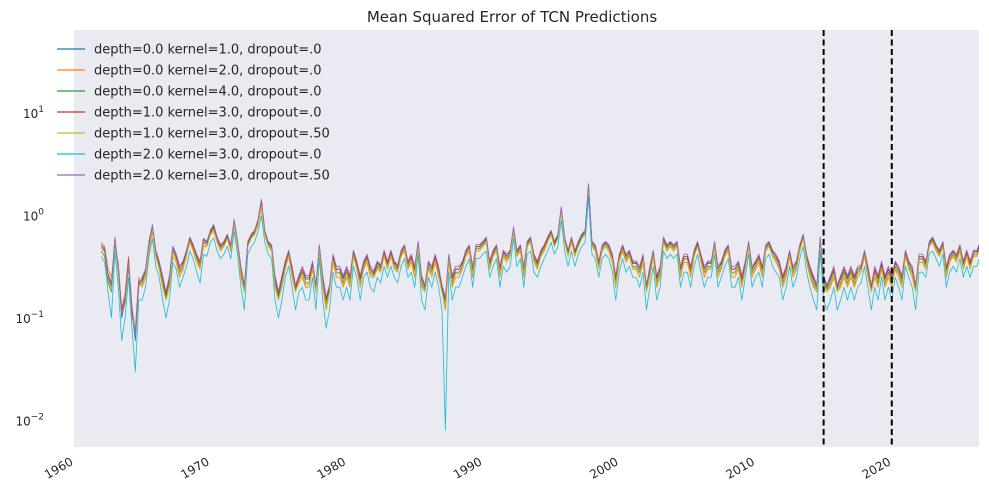  What do you see at coordinates (208, 113) in the screenshot?
I see `legend-label: depth=1.0 kernel=3.0, dropout=.0` at bounding box center [208, 113].